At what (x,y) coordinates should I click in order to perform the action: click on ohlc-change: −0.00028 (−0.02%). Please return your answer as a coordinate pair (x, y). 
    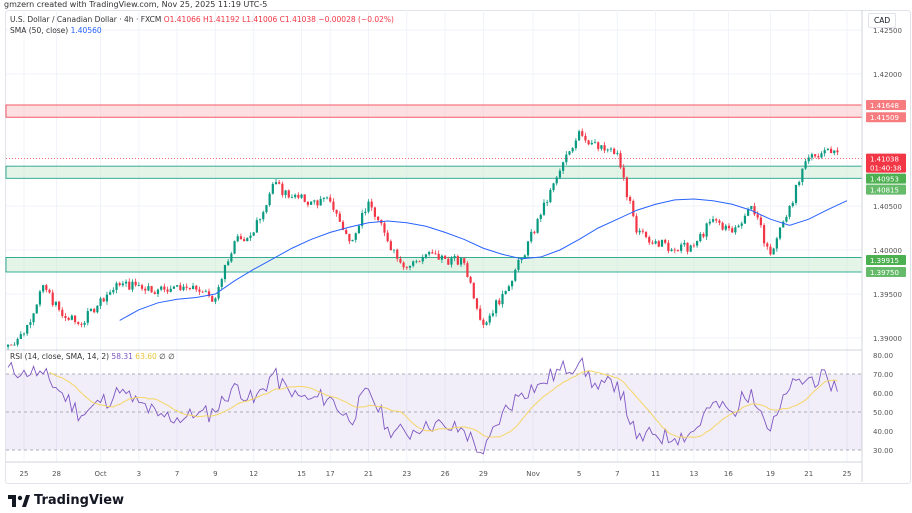
    Looking at the image, I should click on (356, 19).